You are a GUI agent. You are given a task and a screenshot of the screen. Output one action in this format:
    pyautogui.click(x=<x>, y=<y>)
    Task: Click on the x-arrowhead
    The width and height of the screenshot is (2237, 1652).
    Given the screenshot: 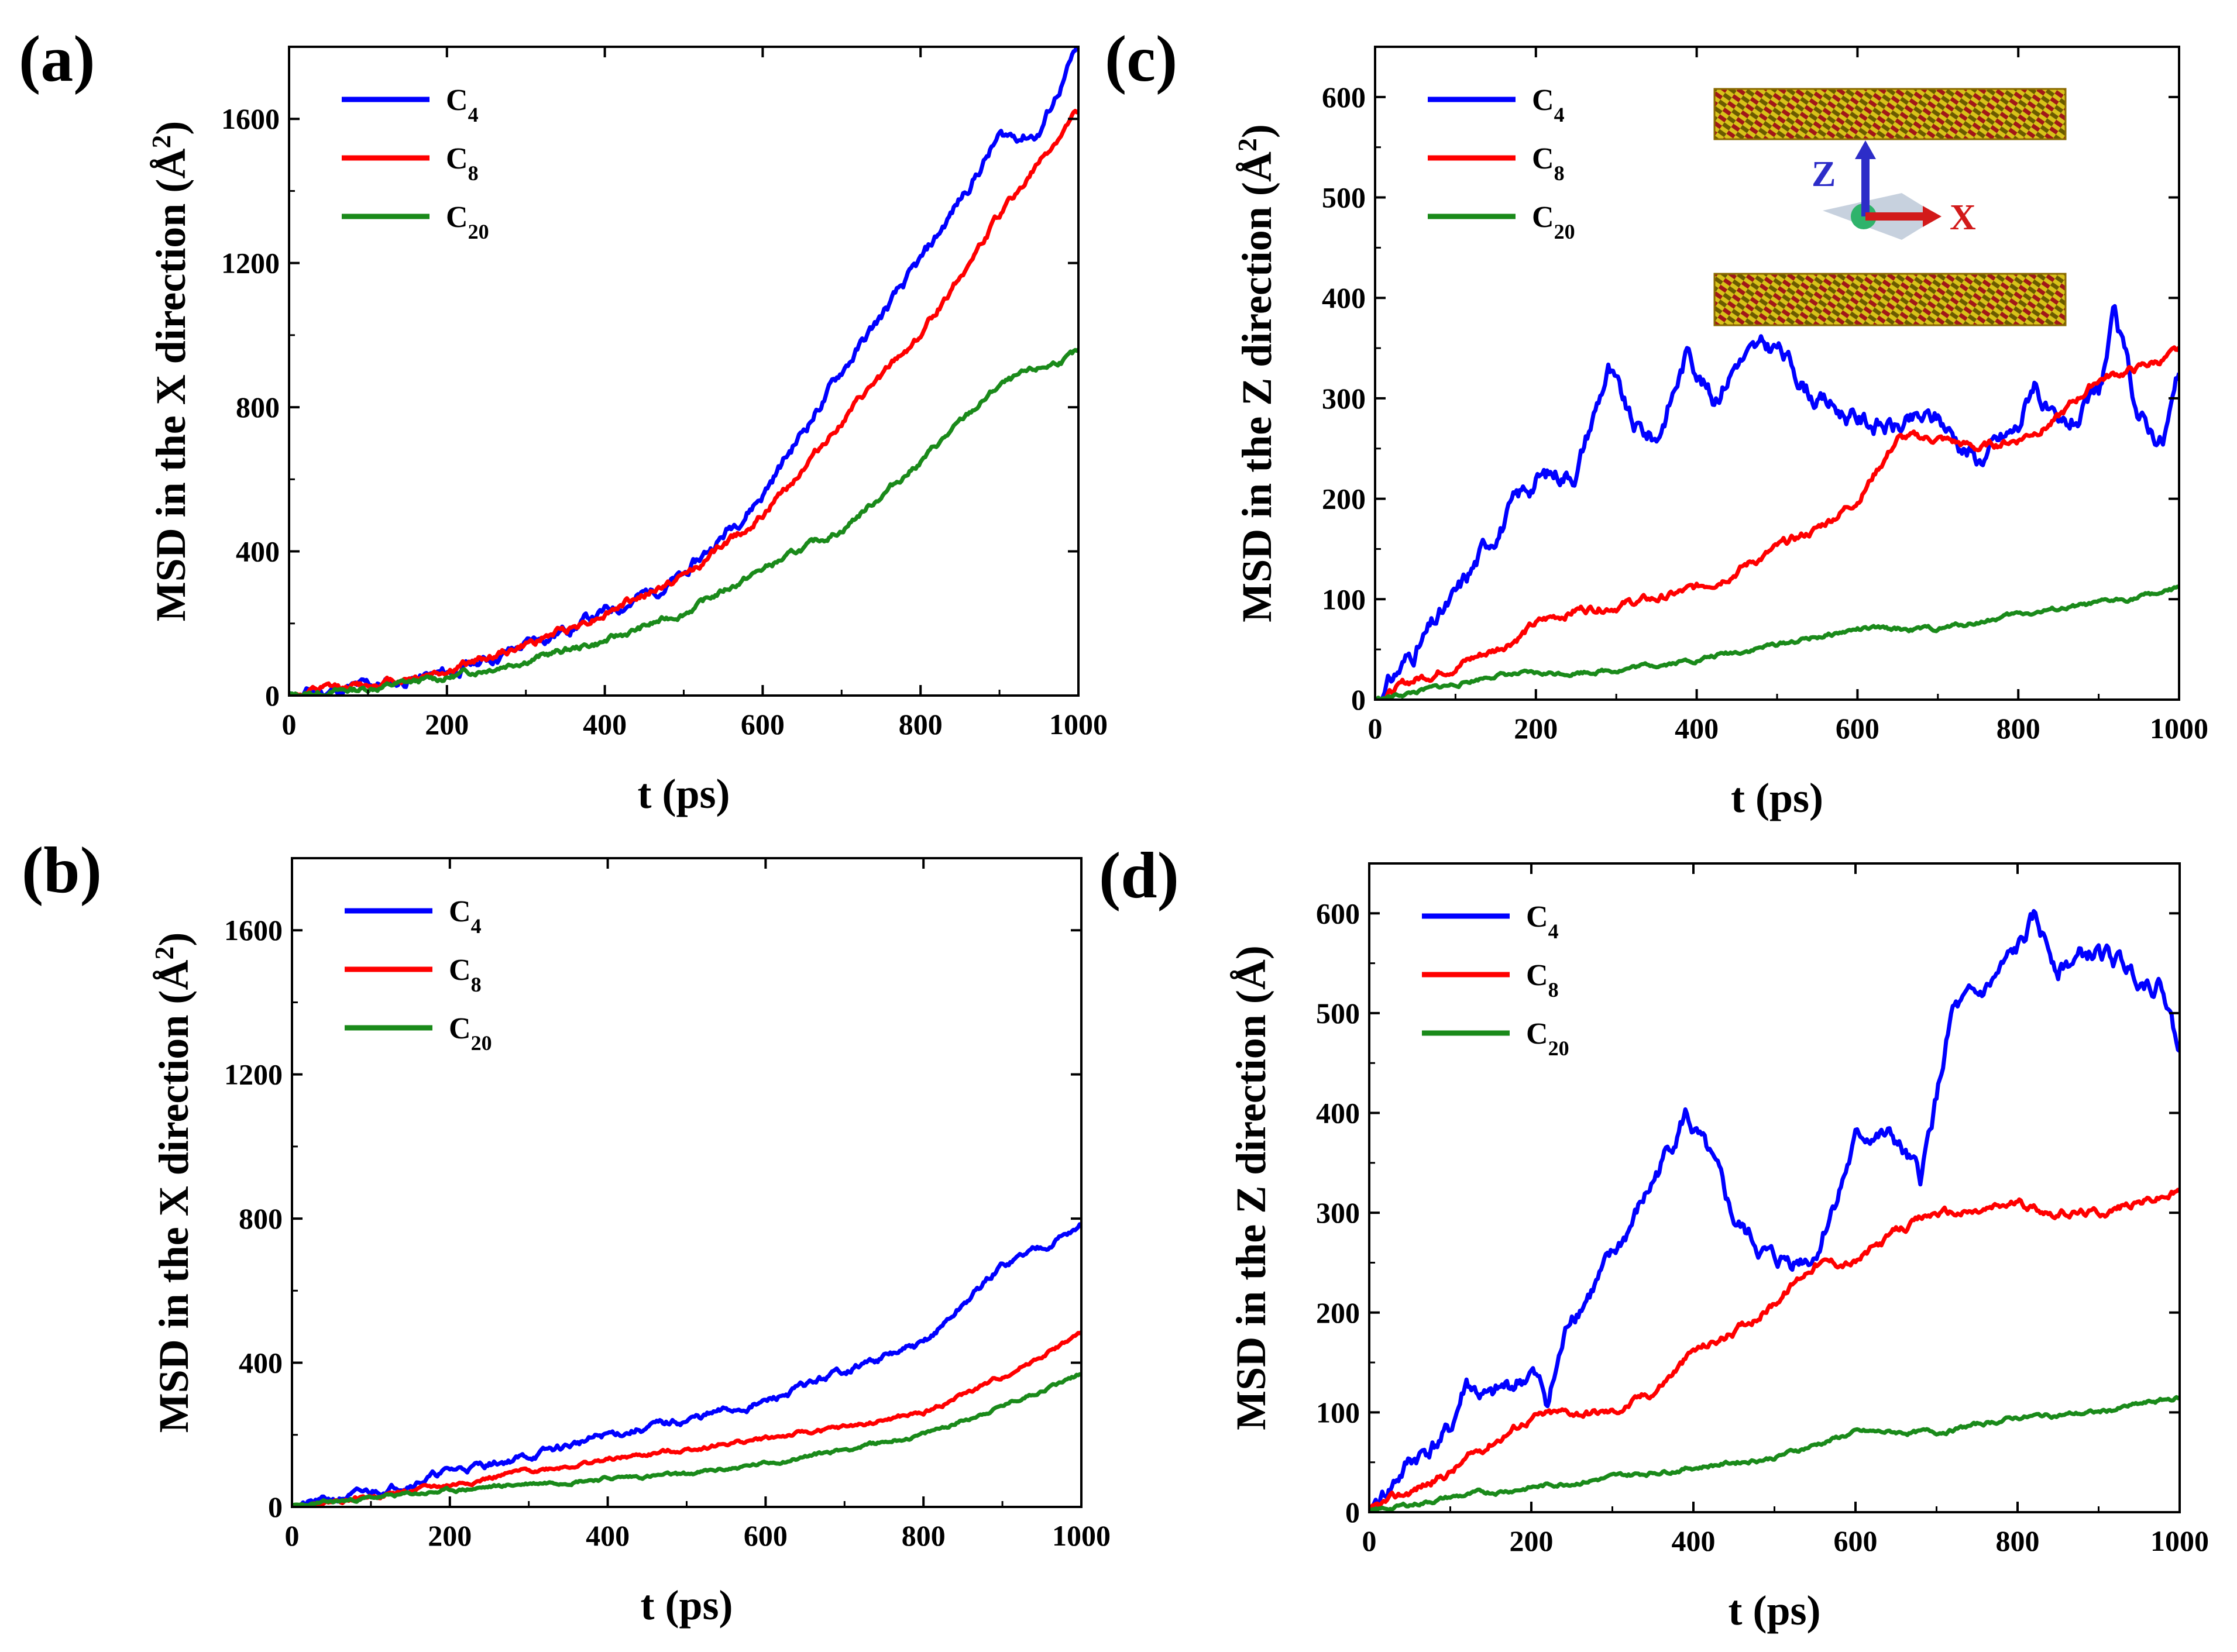 What is the action you would take?
    pyautogui.click(x=1933, y=216)
    